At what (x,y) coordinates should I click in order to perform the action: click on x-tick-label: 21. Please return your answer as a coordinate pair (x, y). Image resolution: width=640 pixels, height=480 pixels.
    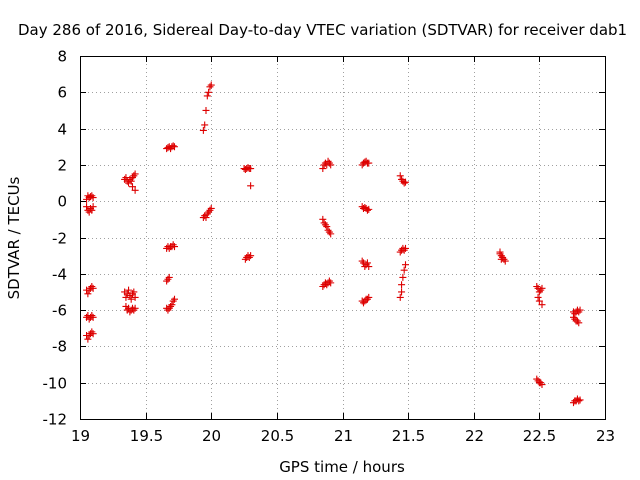
    Looking at the image, I should click on (343, 436).